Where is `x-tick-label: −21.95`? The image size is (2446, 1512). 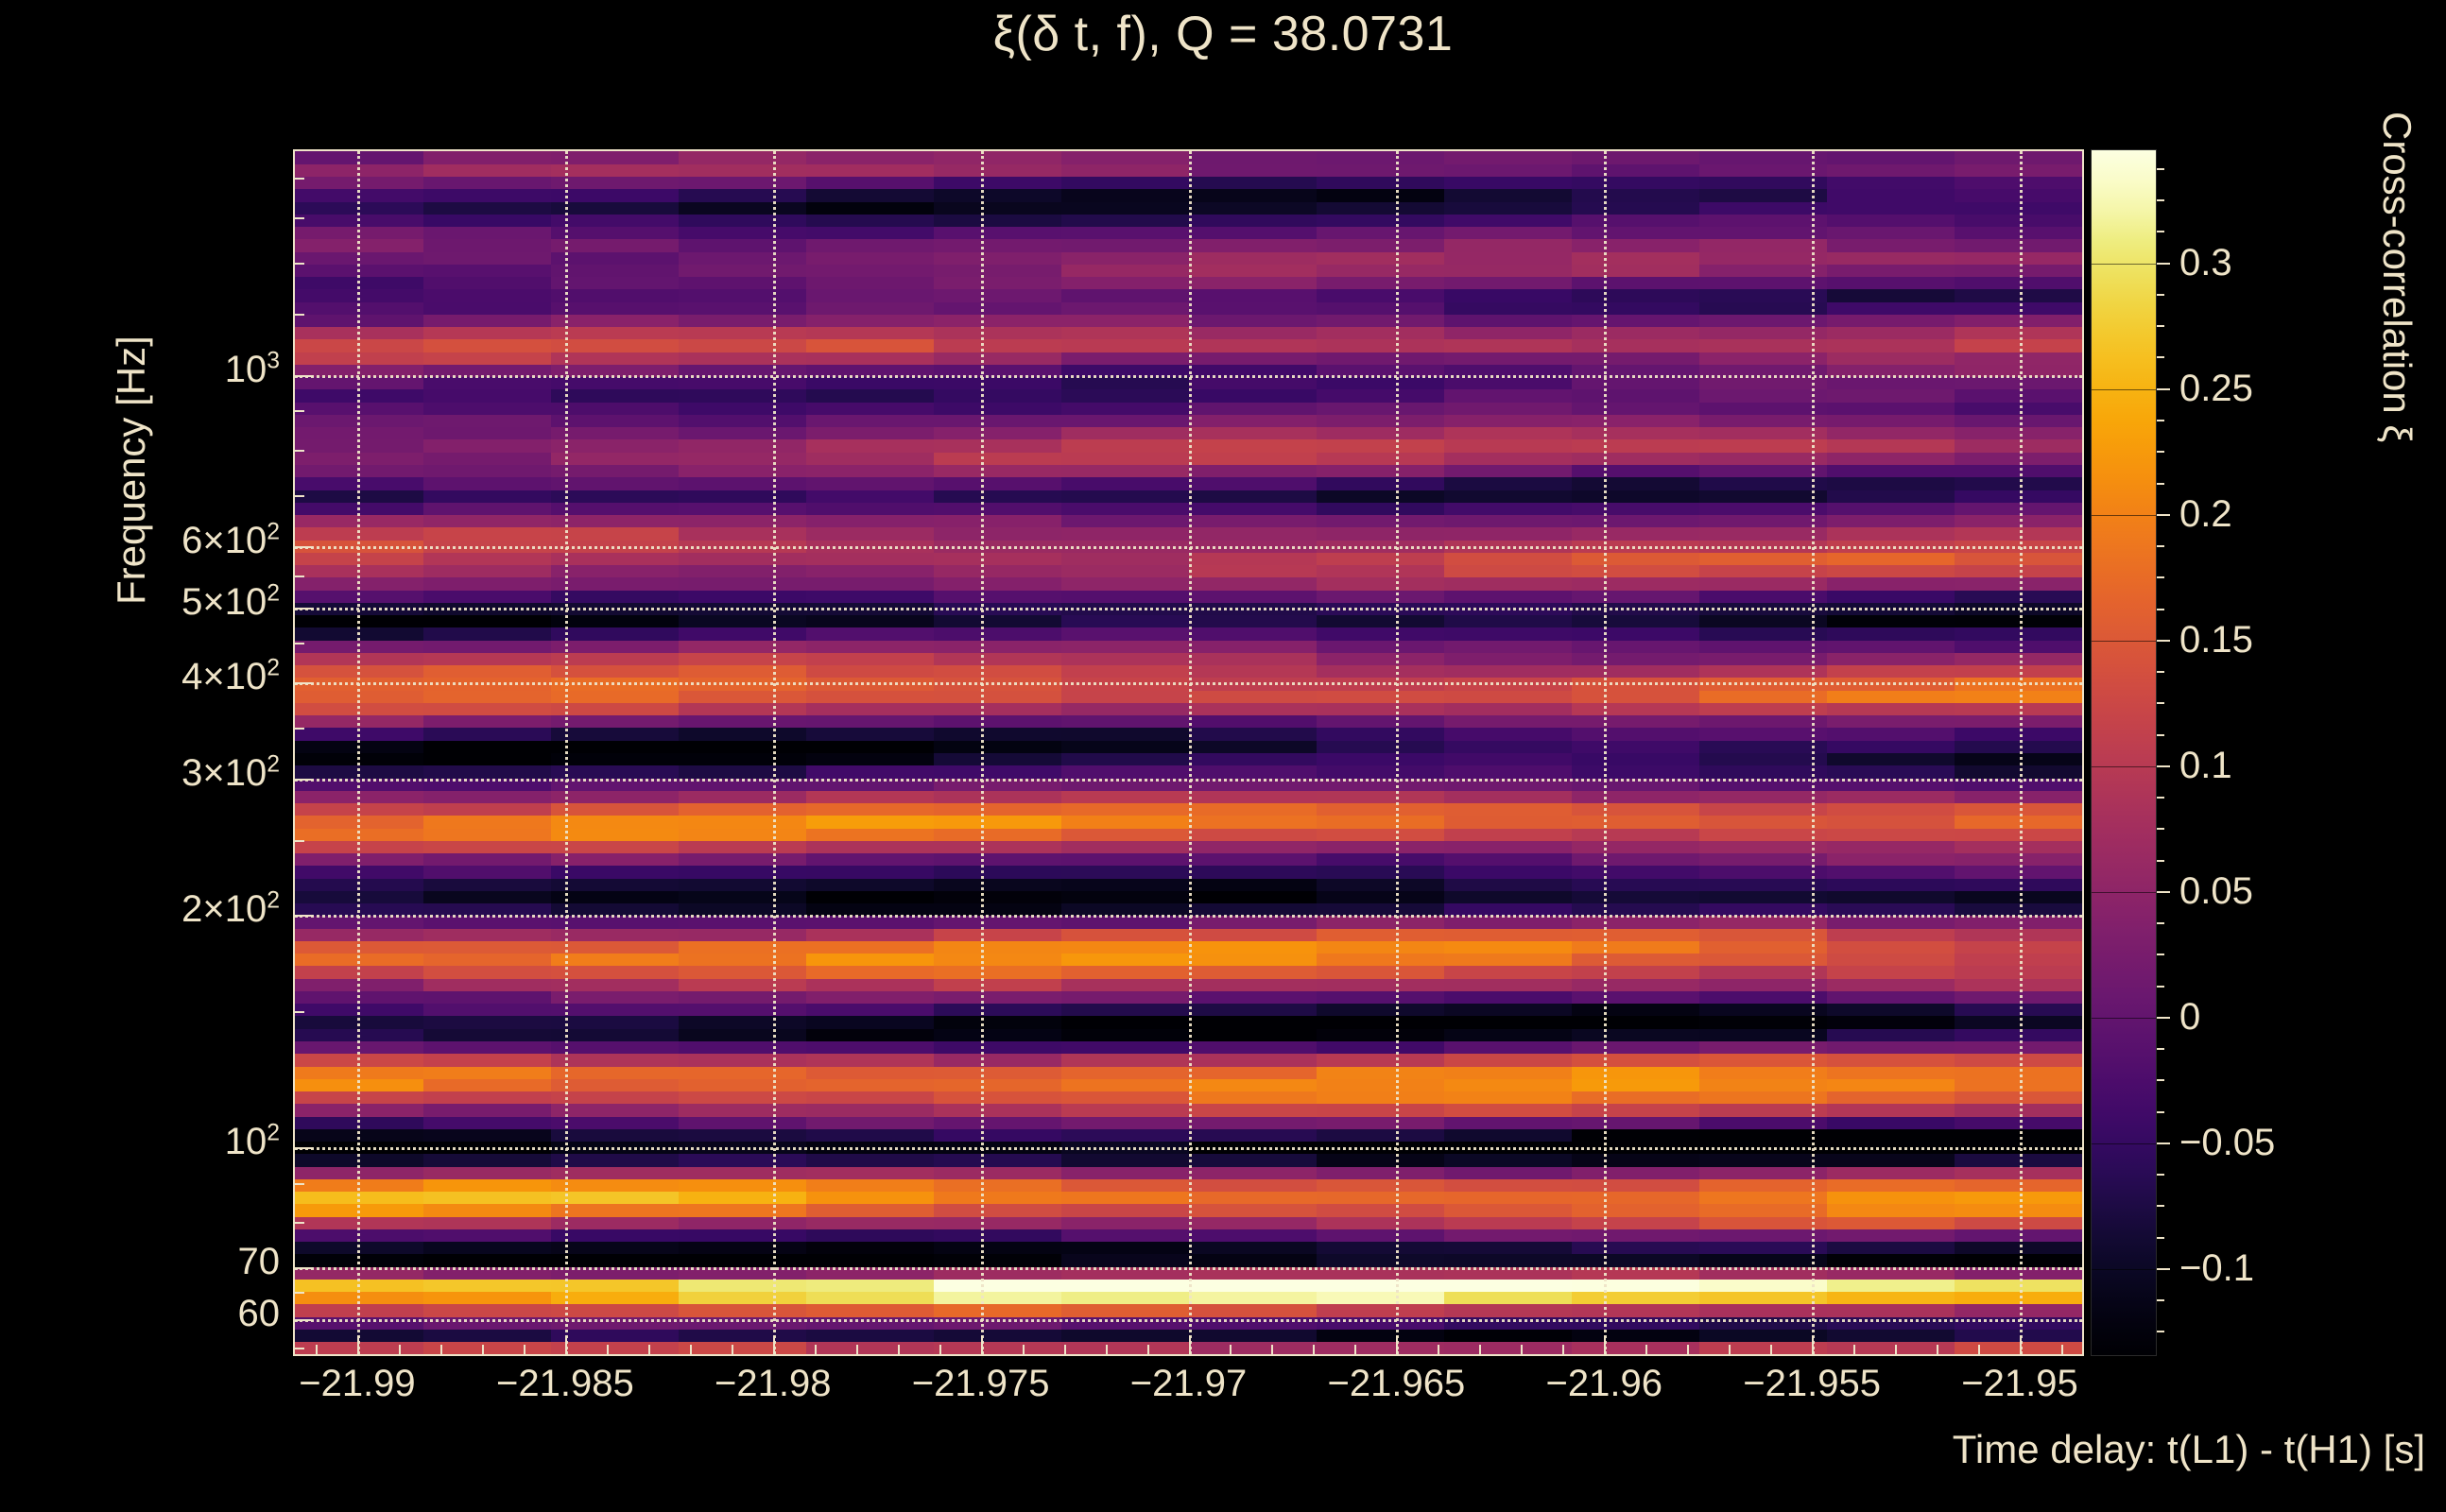 x-tick-label: −21.95 is located at coordinates (2019, 1383).